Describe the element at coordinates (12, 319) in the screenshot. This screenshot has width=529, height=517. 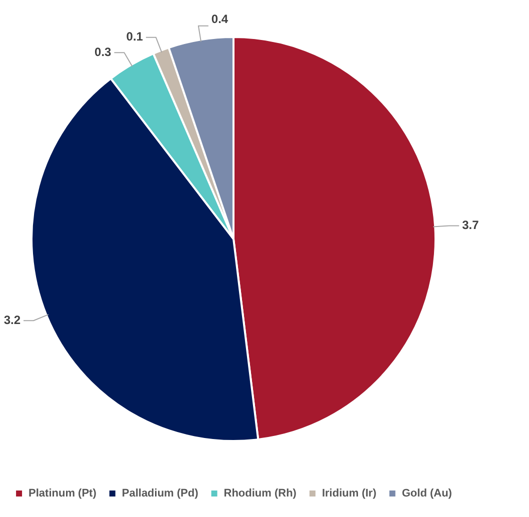
I see `data-label: 3.2` at that location.